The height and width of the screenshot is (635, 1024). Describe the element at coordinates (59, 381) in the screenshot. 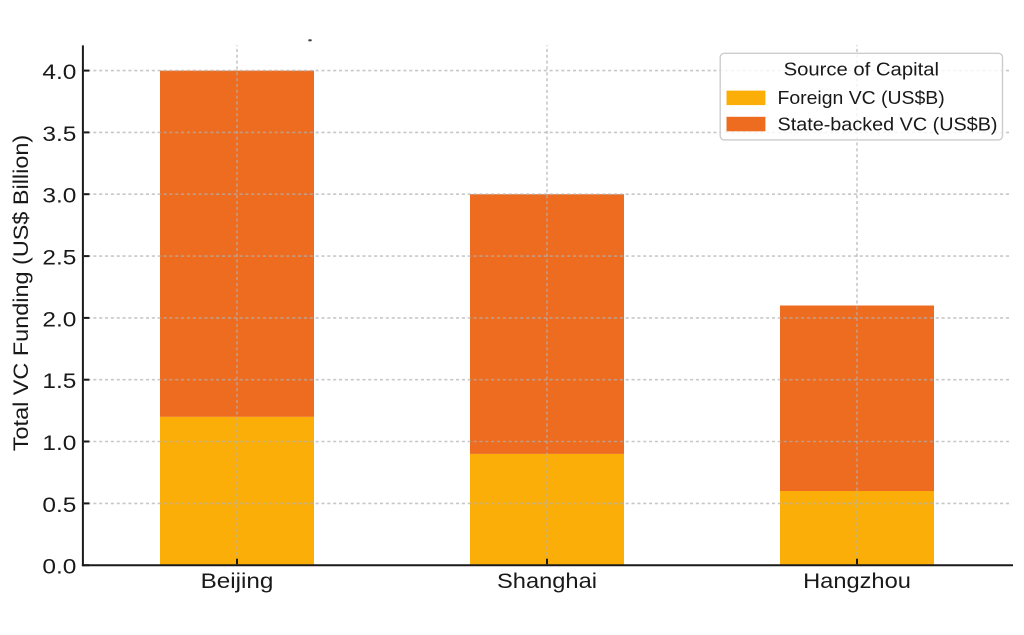

I see `svg-text: 1.5` at that location.